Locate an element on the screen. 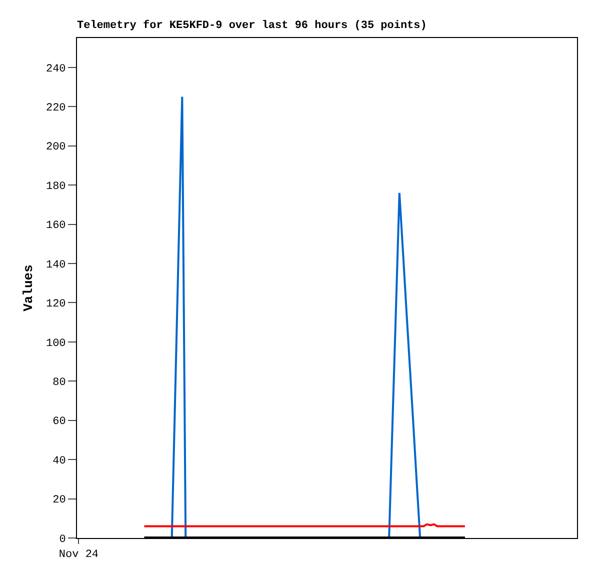 The height and width of the screenshot is (579, 597). y-tick-label: 220 is located at coordinates (56, 108).